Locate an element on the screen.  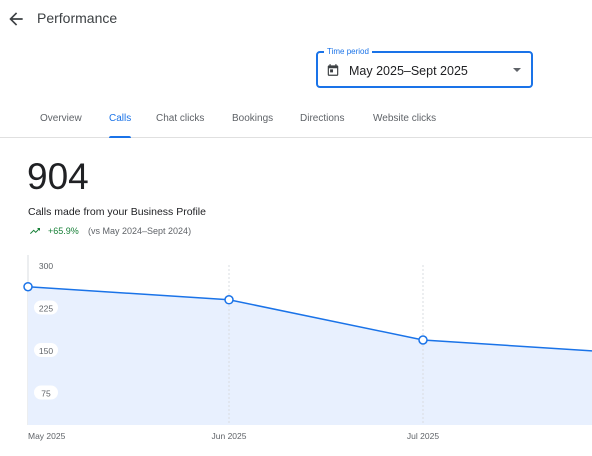
tab-chat-clicks: Chat clicks is located at coordinates (180, 118).